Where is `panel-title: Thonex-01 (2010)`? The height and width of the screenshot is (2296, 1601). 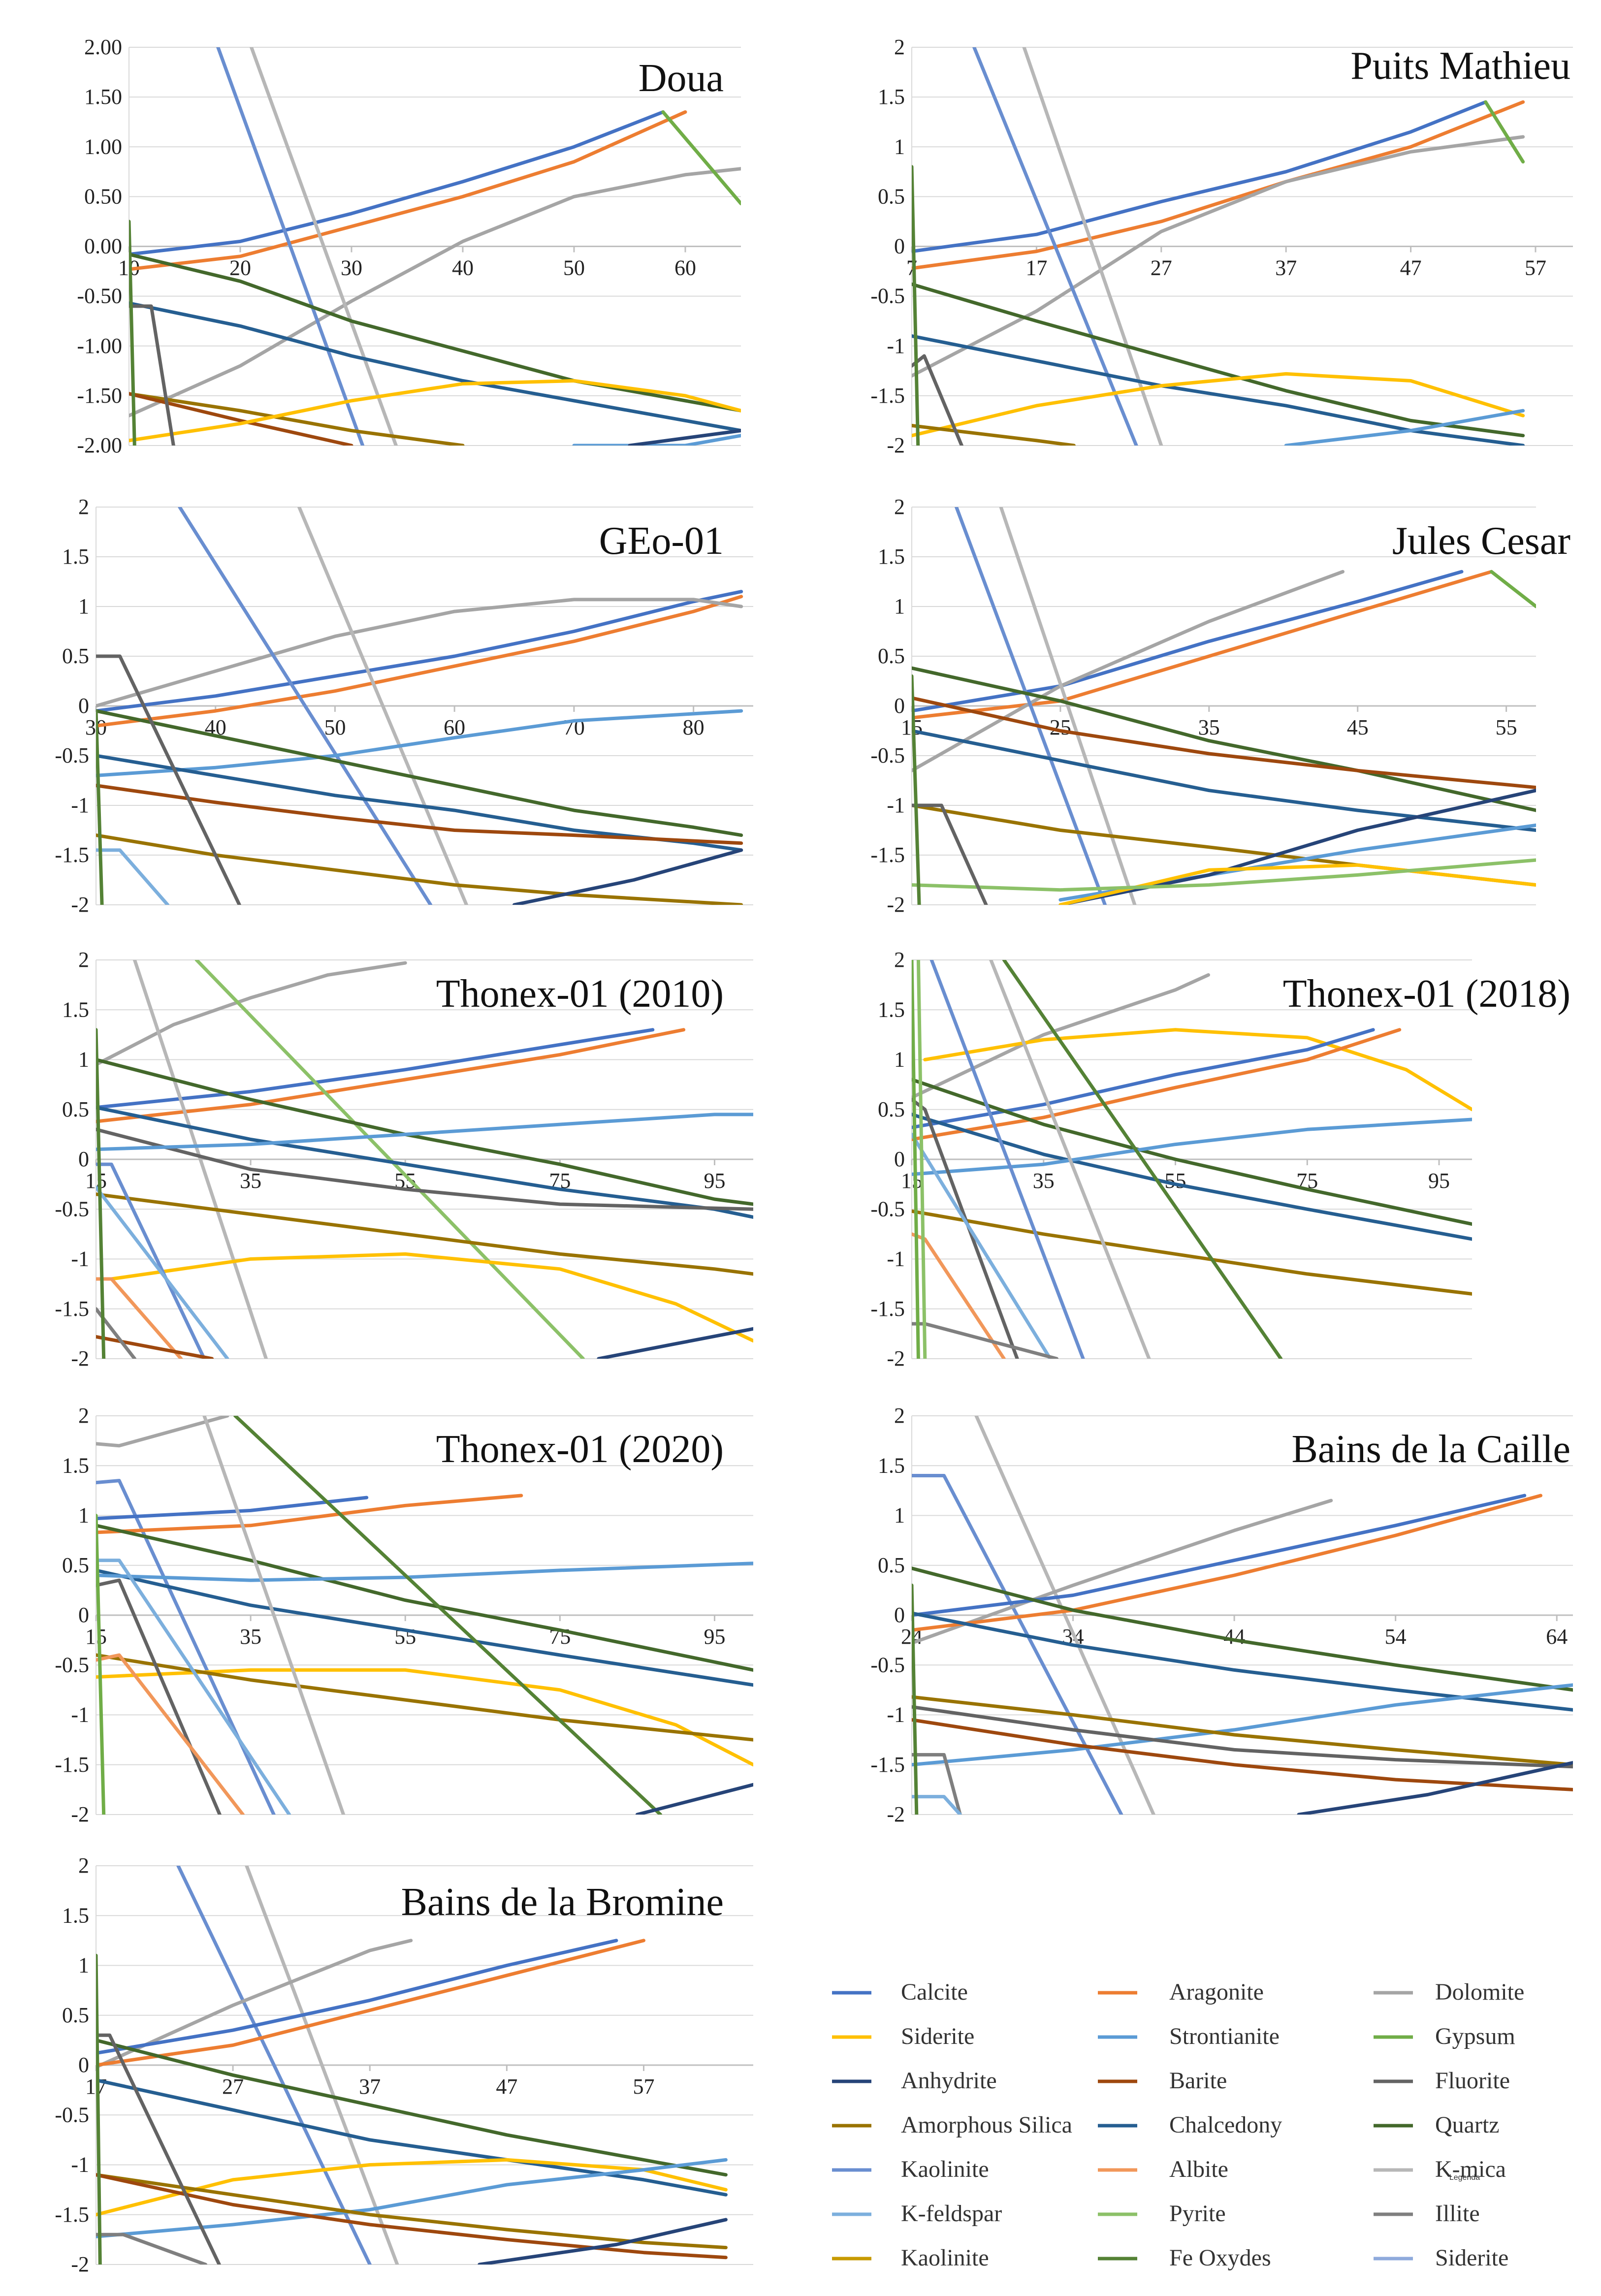 panel-title: Thonex-01 (2010) is located at coordinates (580, 994).